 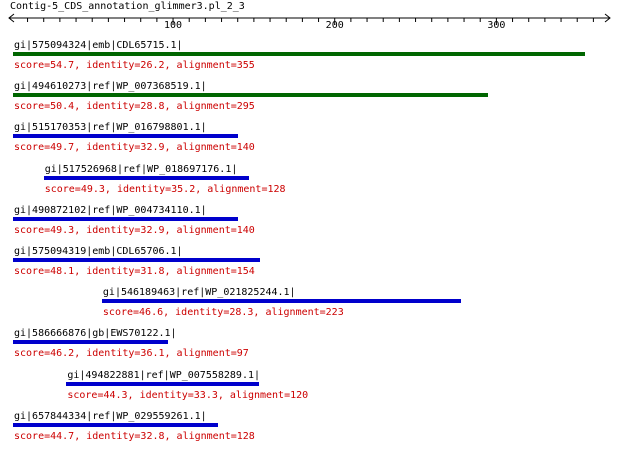 I want to click on hit-label: gi|494610273|ref|WP_007368519.1|, so click(x=110, y=86).